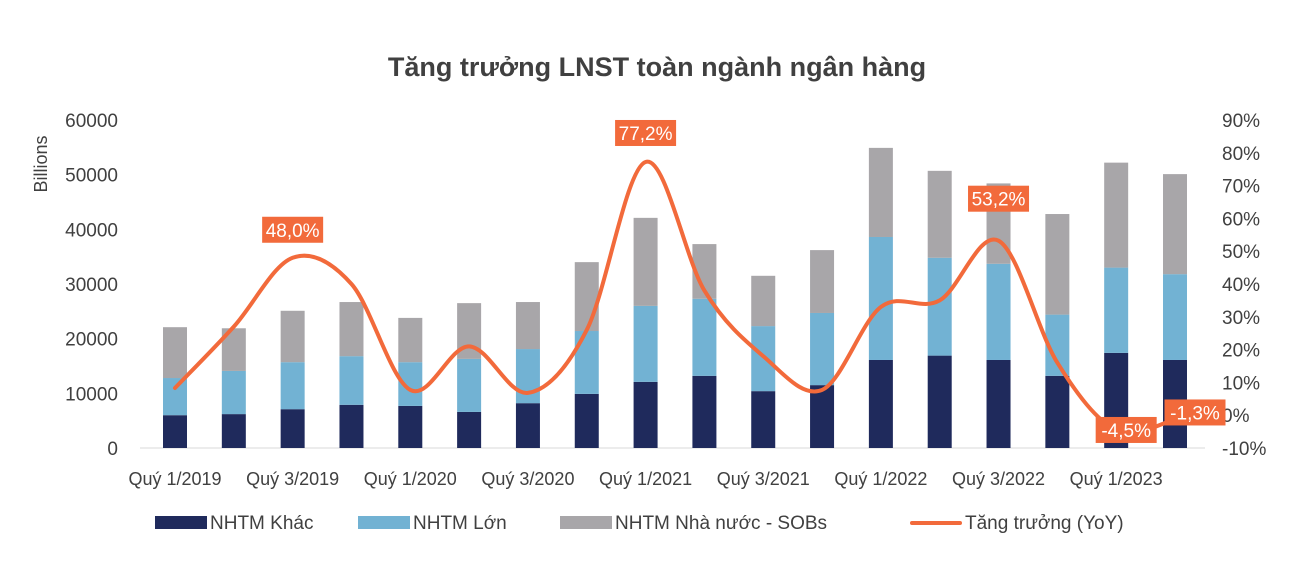 This screenshot has width=1314, height=573. Describe the element at coordinates (91, 176) in the screenshot. I see `y-tick-label: 50000` at that location.